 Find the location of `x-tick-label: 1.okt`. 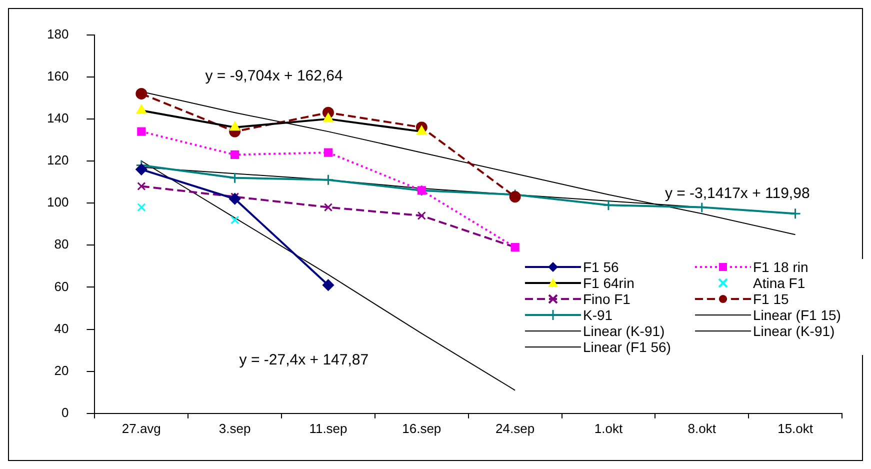

x-tick-label: 1.okt is located at coordinates (608, 428).